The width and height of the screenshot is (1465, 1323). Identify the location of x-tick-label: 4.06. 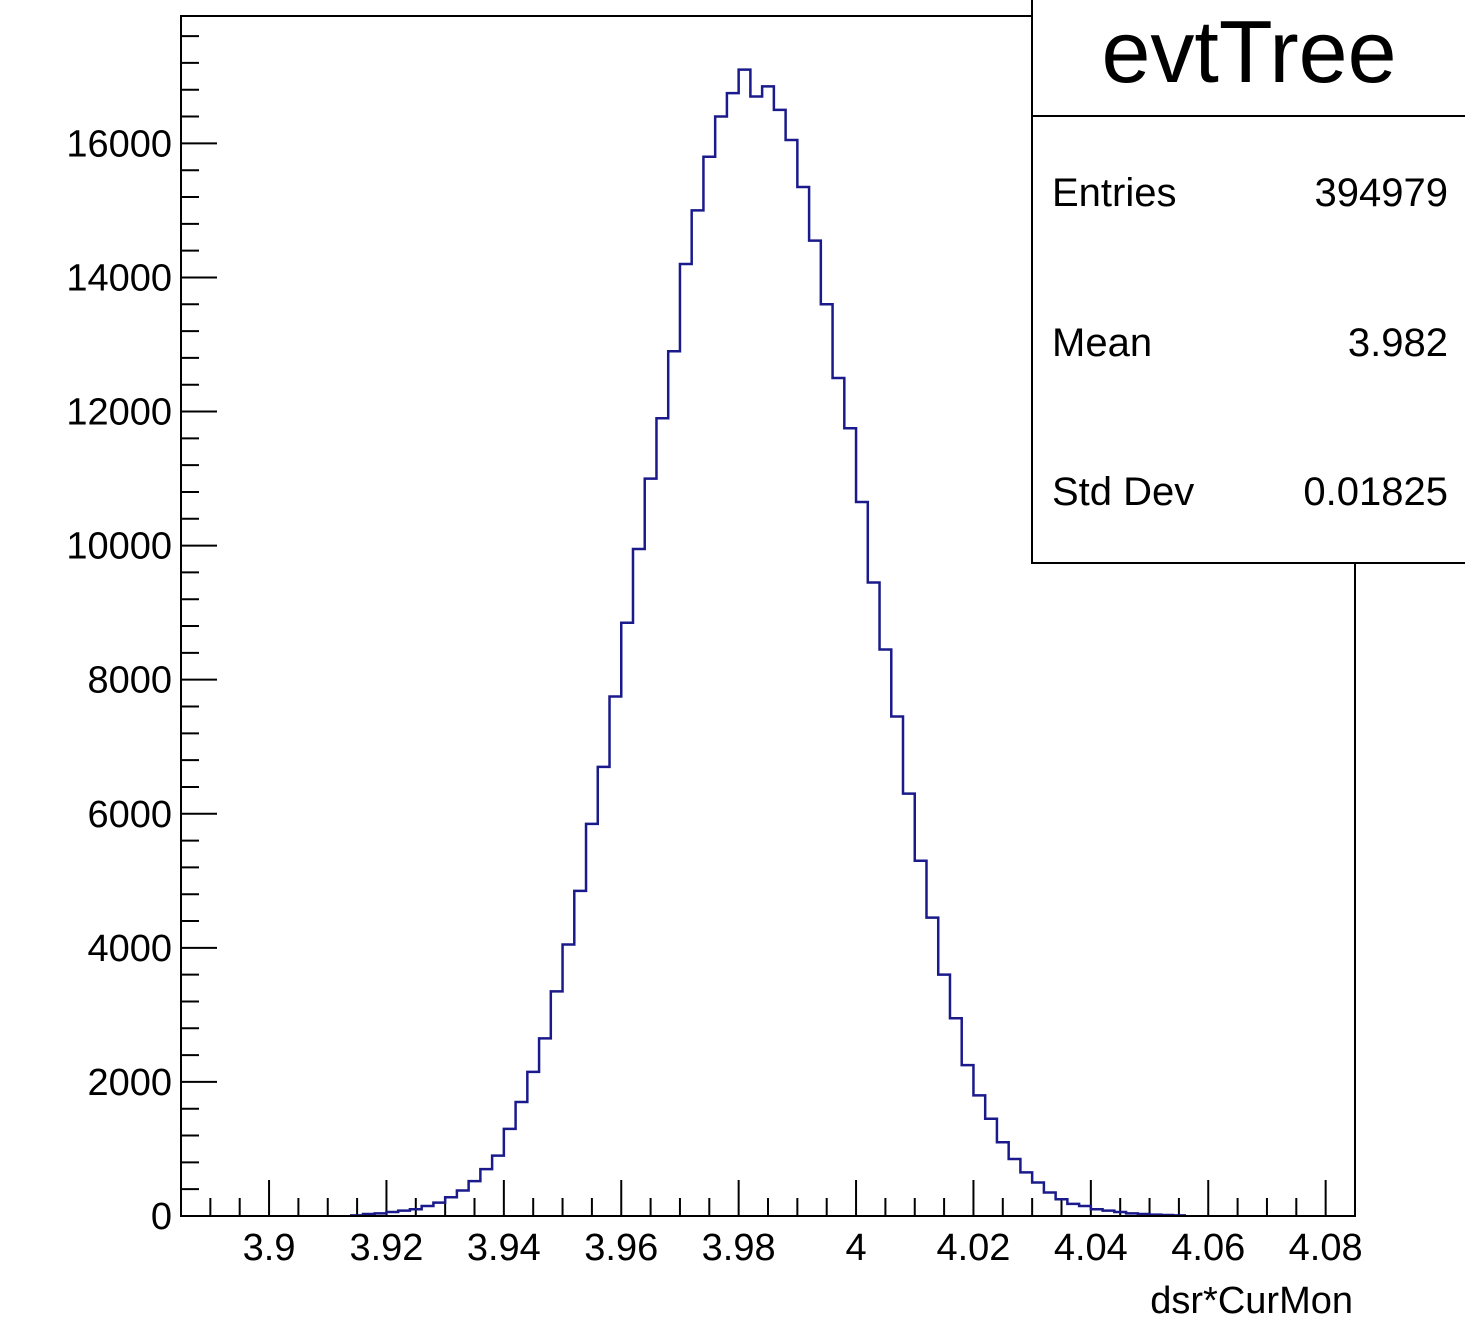
(1208, 1248).